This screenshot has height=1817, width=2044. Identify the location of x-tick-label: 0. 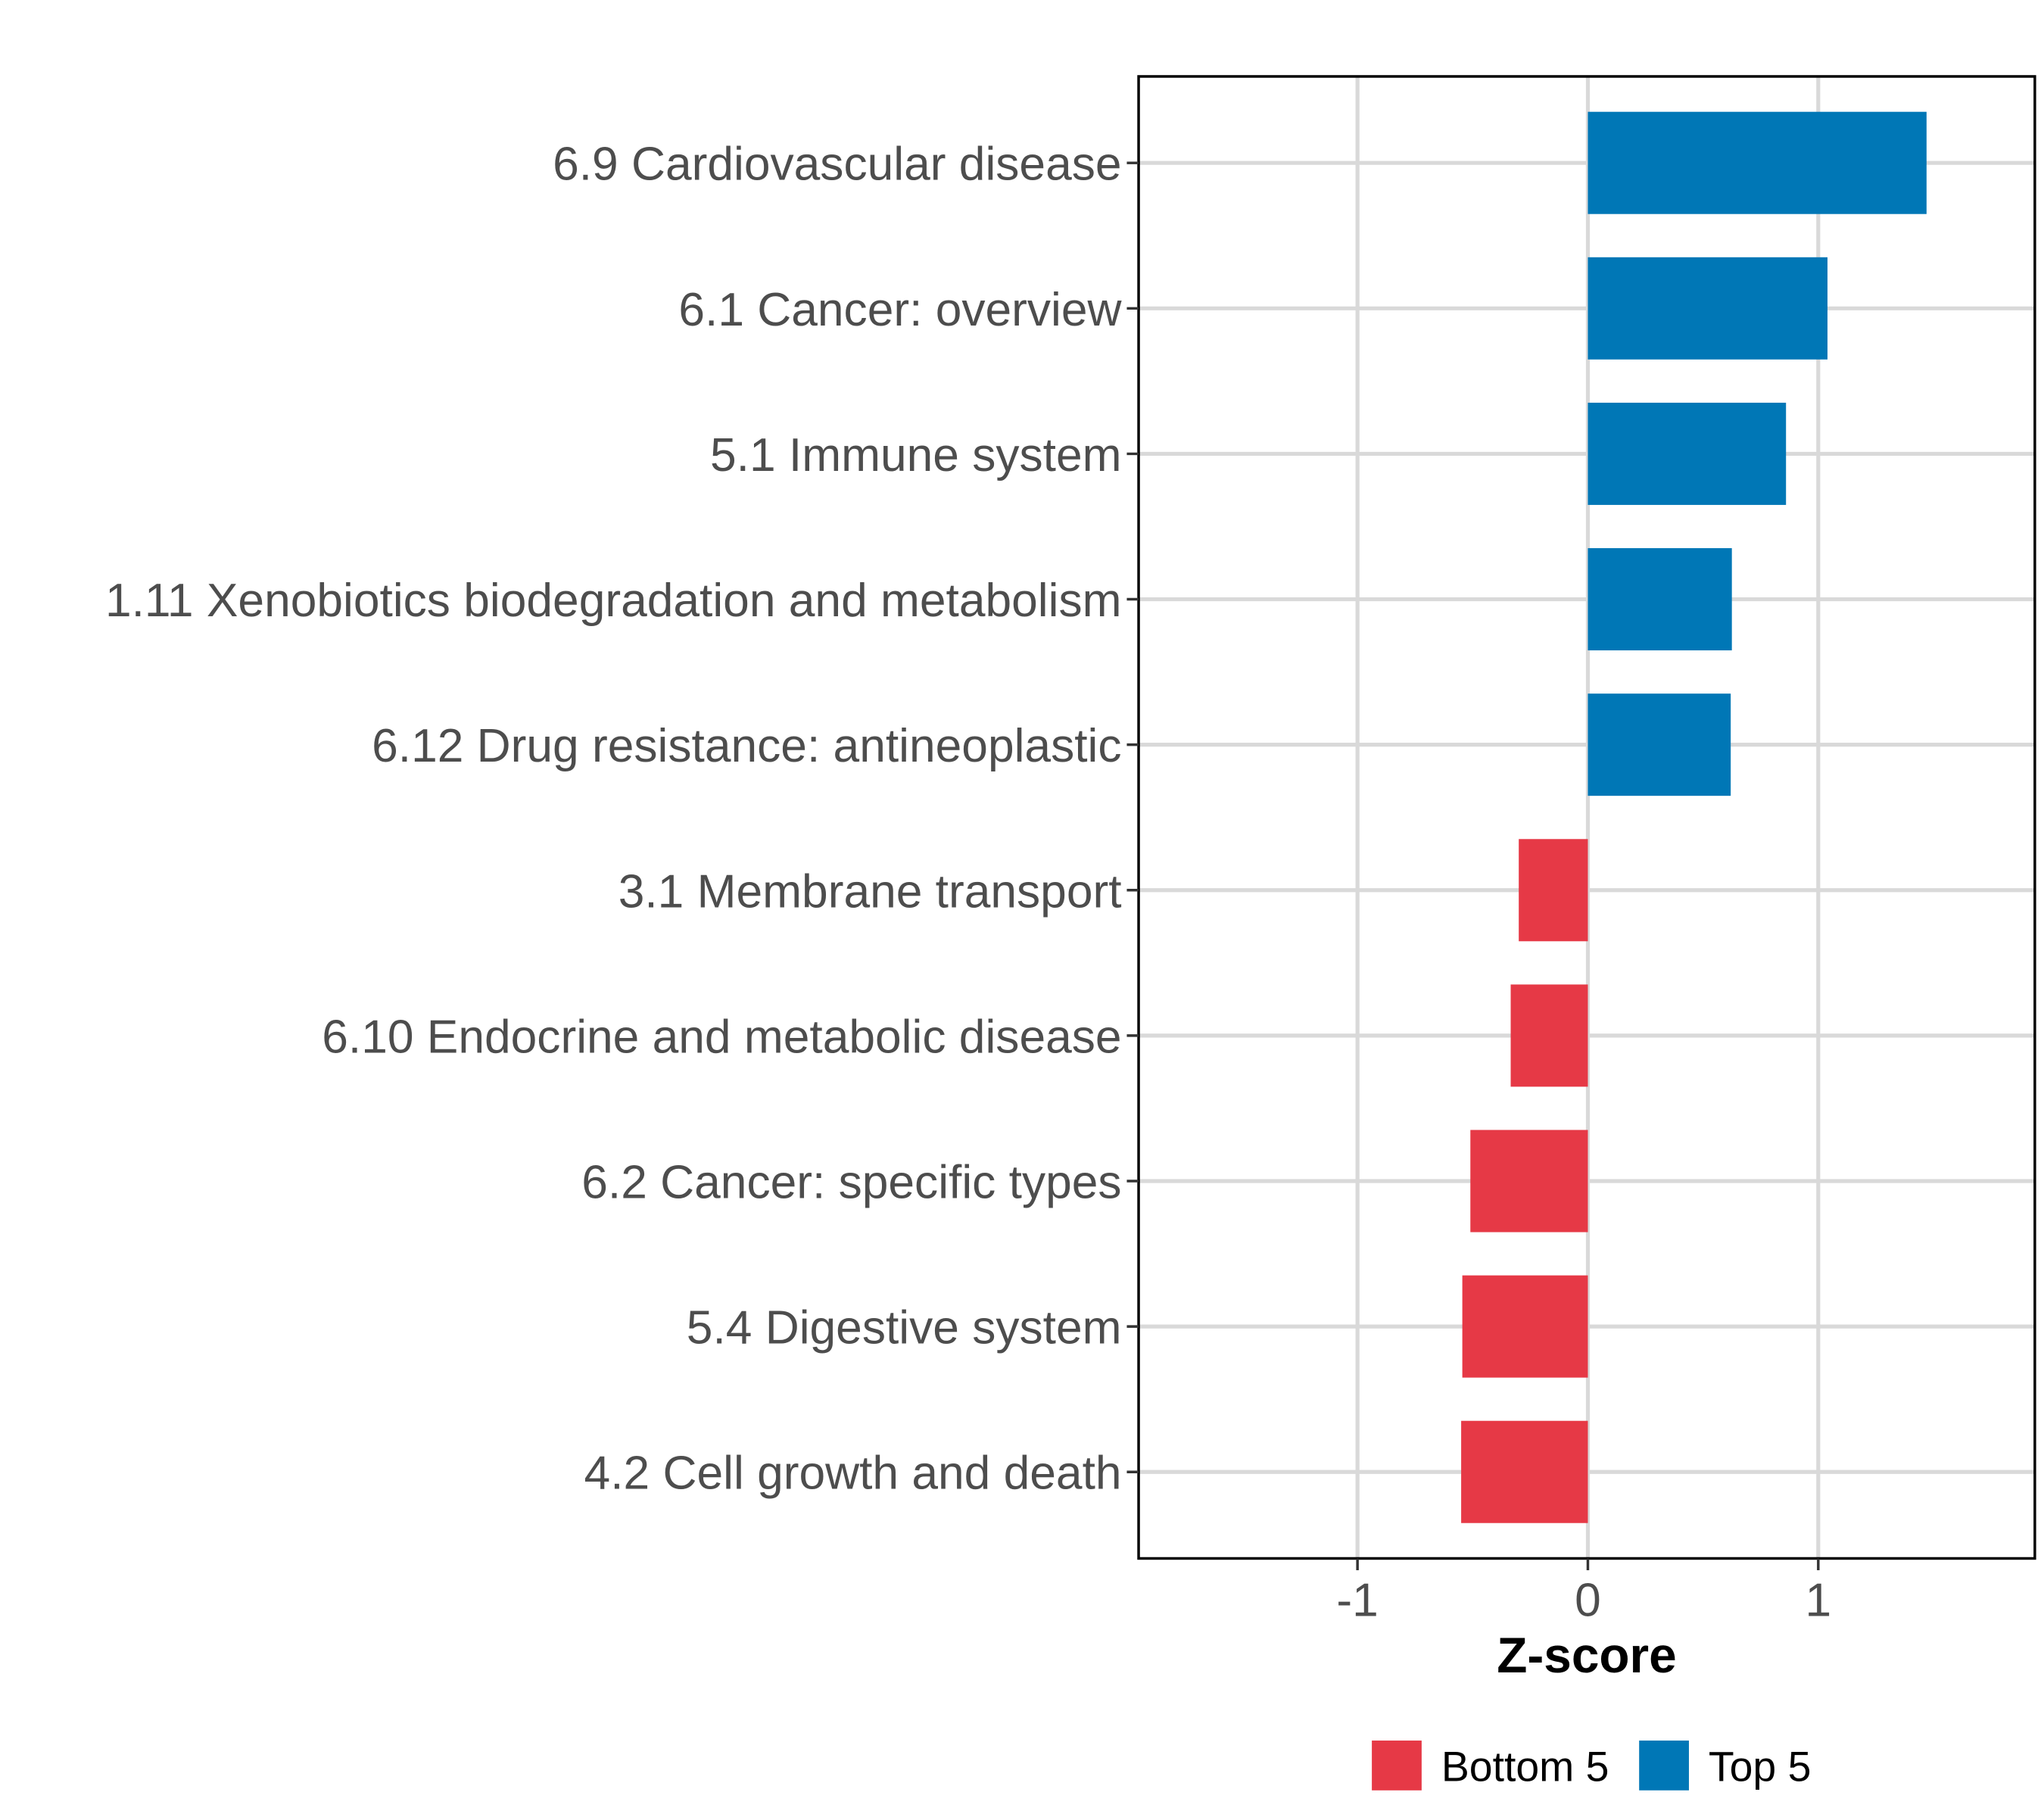
(1588, 1601).